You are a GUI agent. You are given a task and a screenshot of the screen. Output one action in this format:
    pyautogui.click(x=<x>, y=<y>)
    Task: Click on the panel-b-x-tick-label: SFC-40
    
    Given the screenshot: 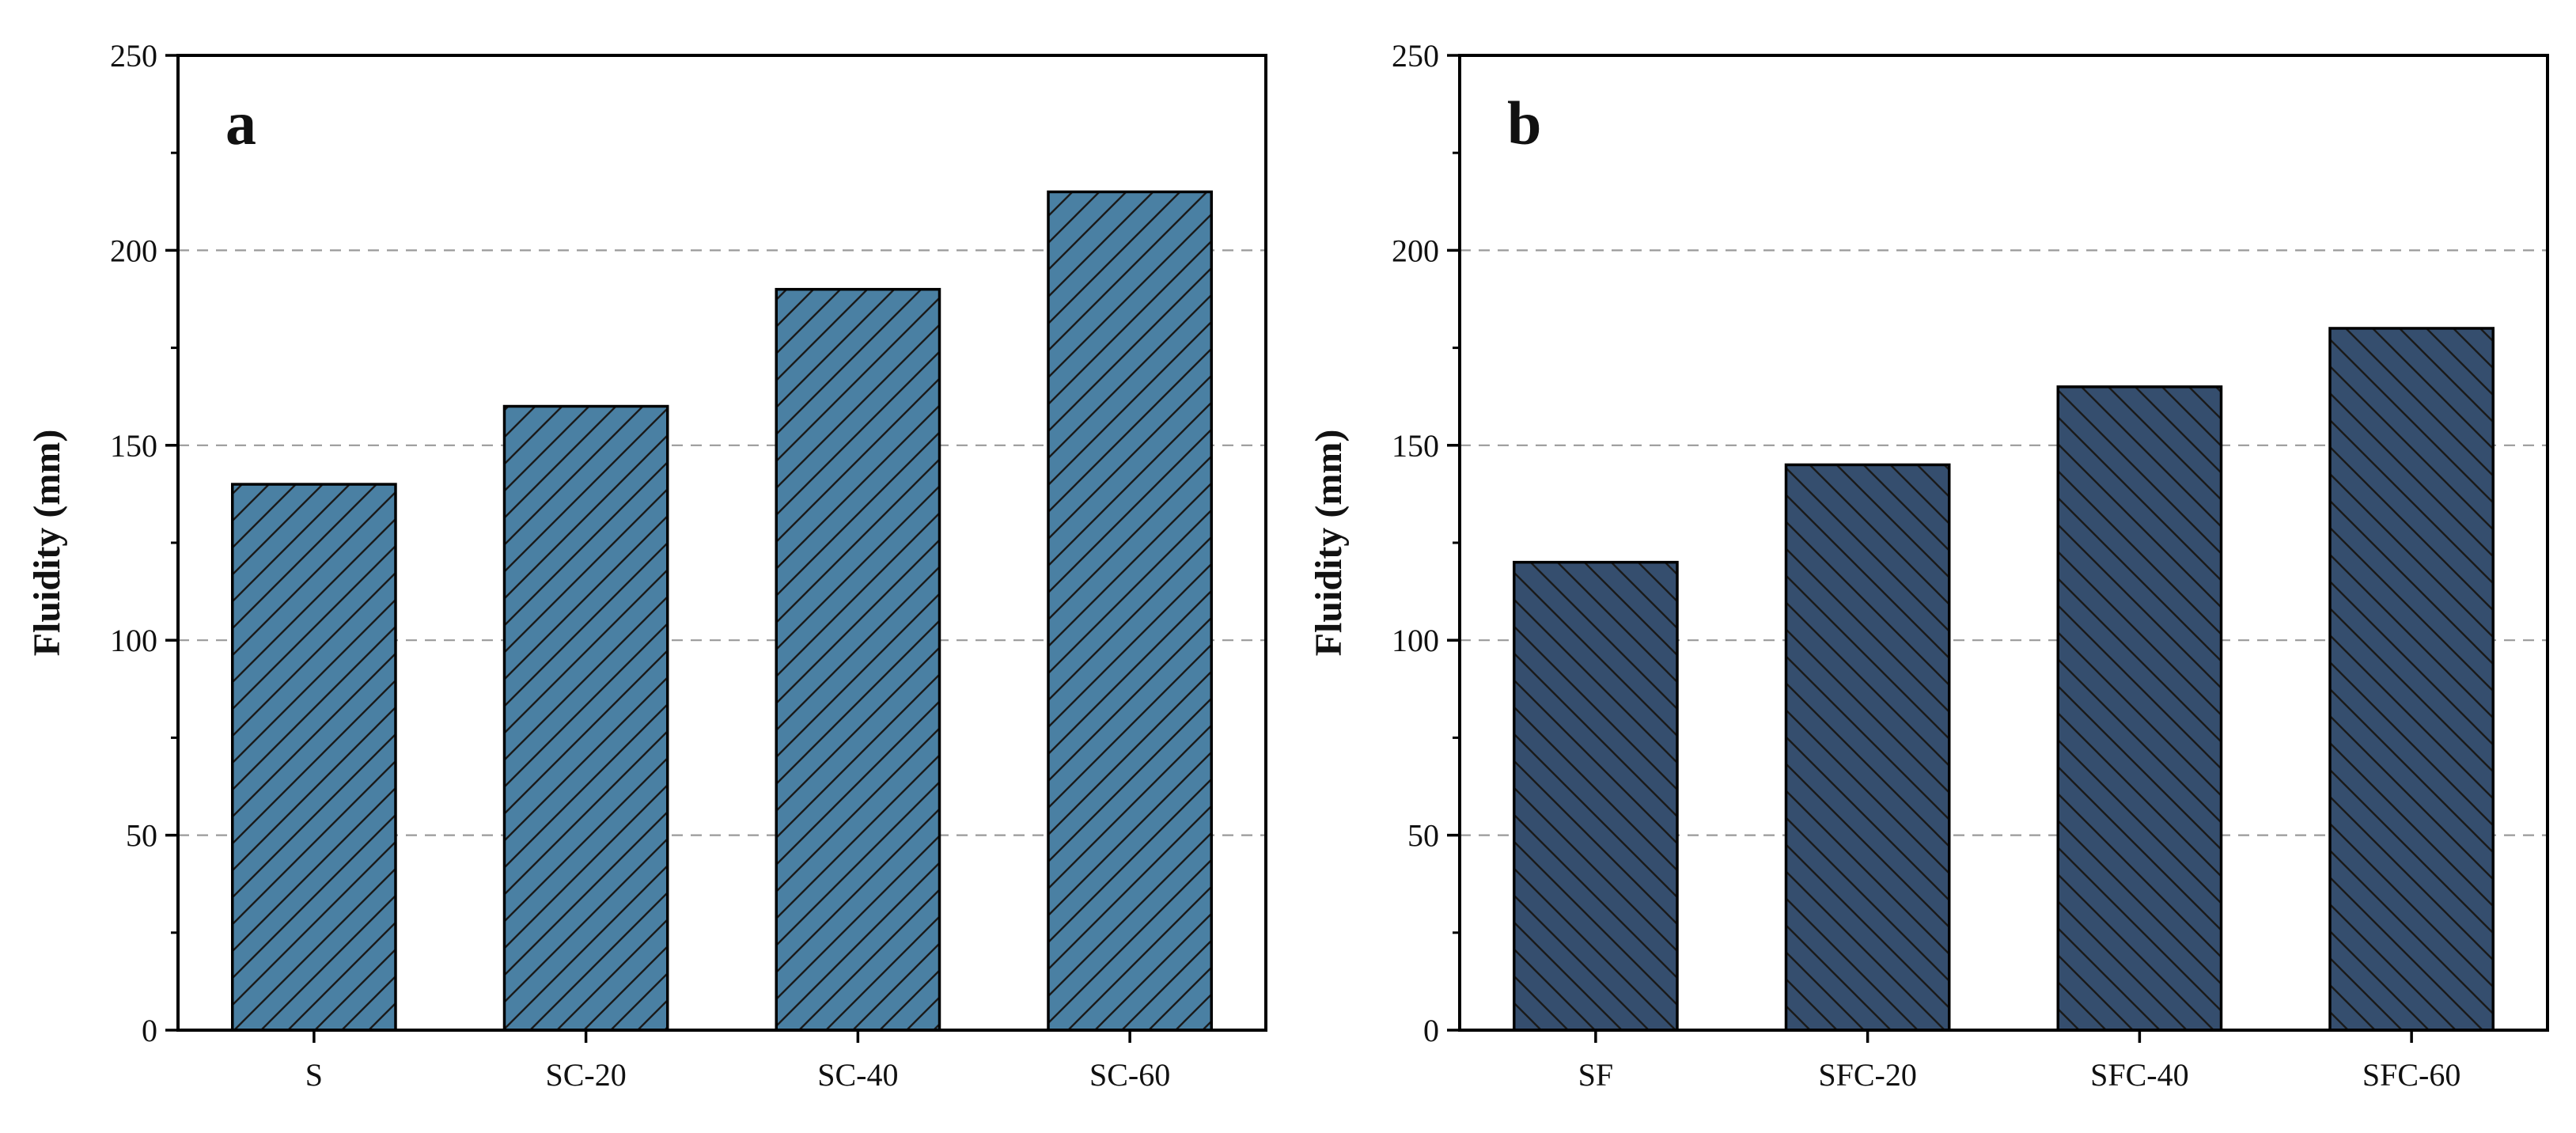 What is the action you would take?
    pyautogui.click(x=2139, y=1075)
    